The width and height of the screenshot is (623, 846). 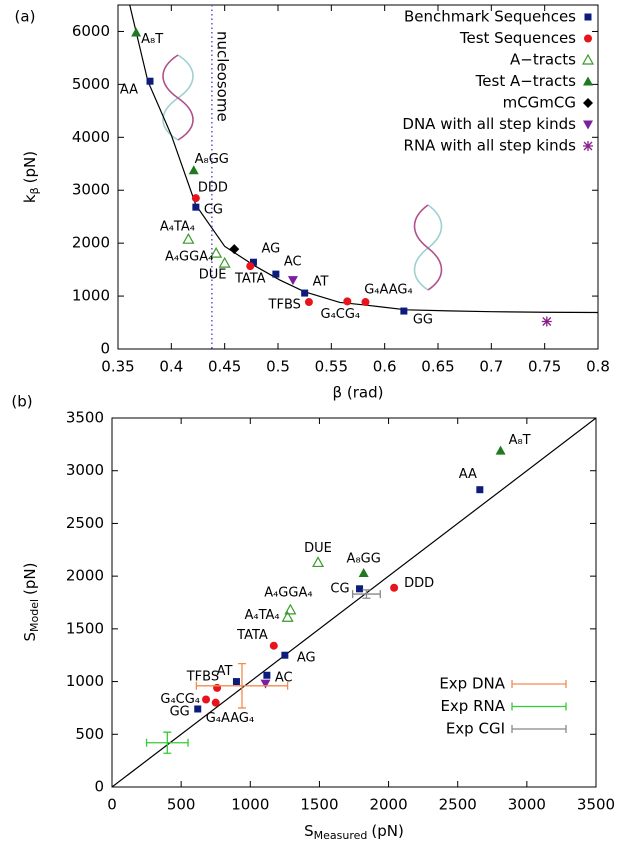 I want to click on legend-label: Exp CGI, so click(x=475, y=729).